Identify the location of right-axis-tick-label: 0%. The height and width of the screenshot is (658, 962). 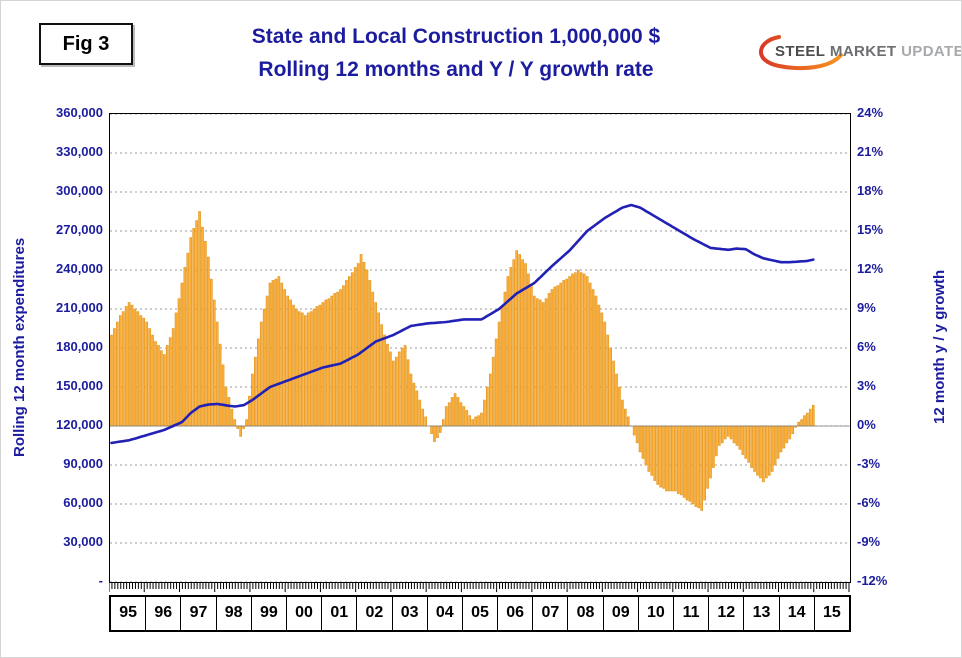
(866, 424).